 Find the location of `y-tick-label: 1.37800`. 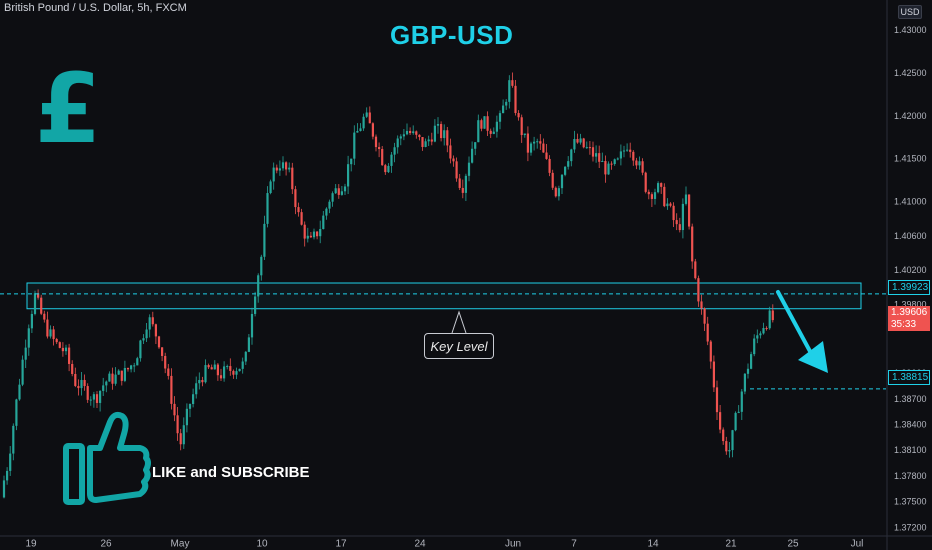

y-tick-label: 1.37800 is located at coordinates (910, 476).